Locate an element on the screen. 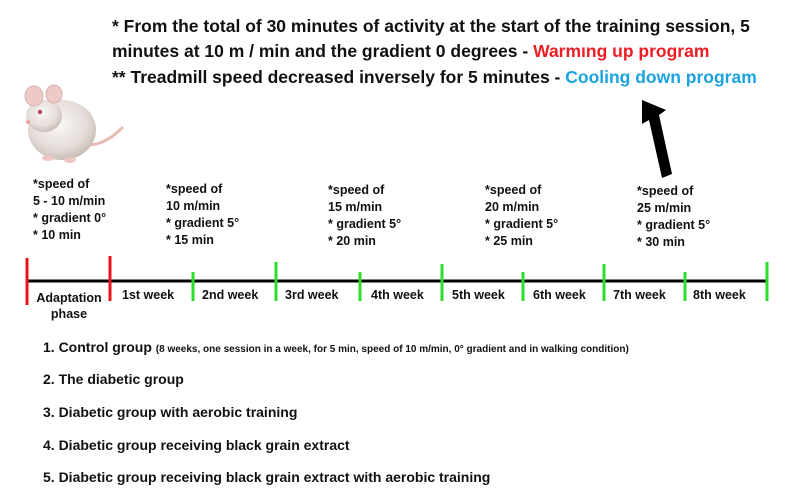  week-1-label: 1st week is located at coordinates (148, 295).